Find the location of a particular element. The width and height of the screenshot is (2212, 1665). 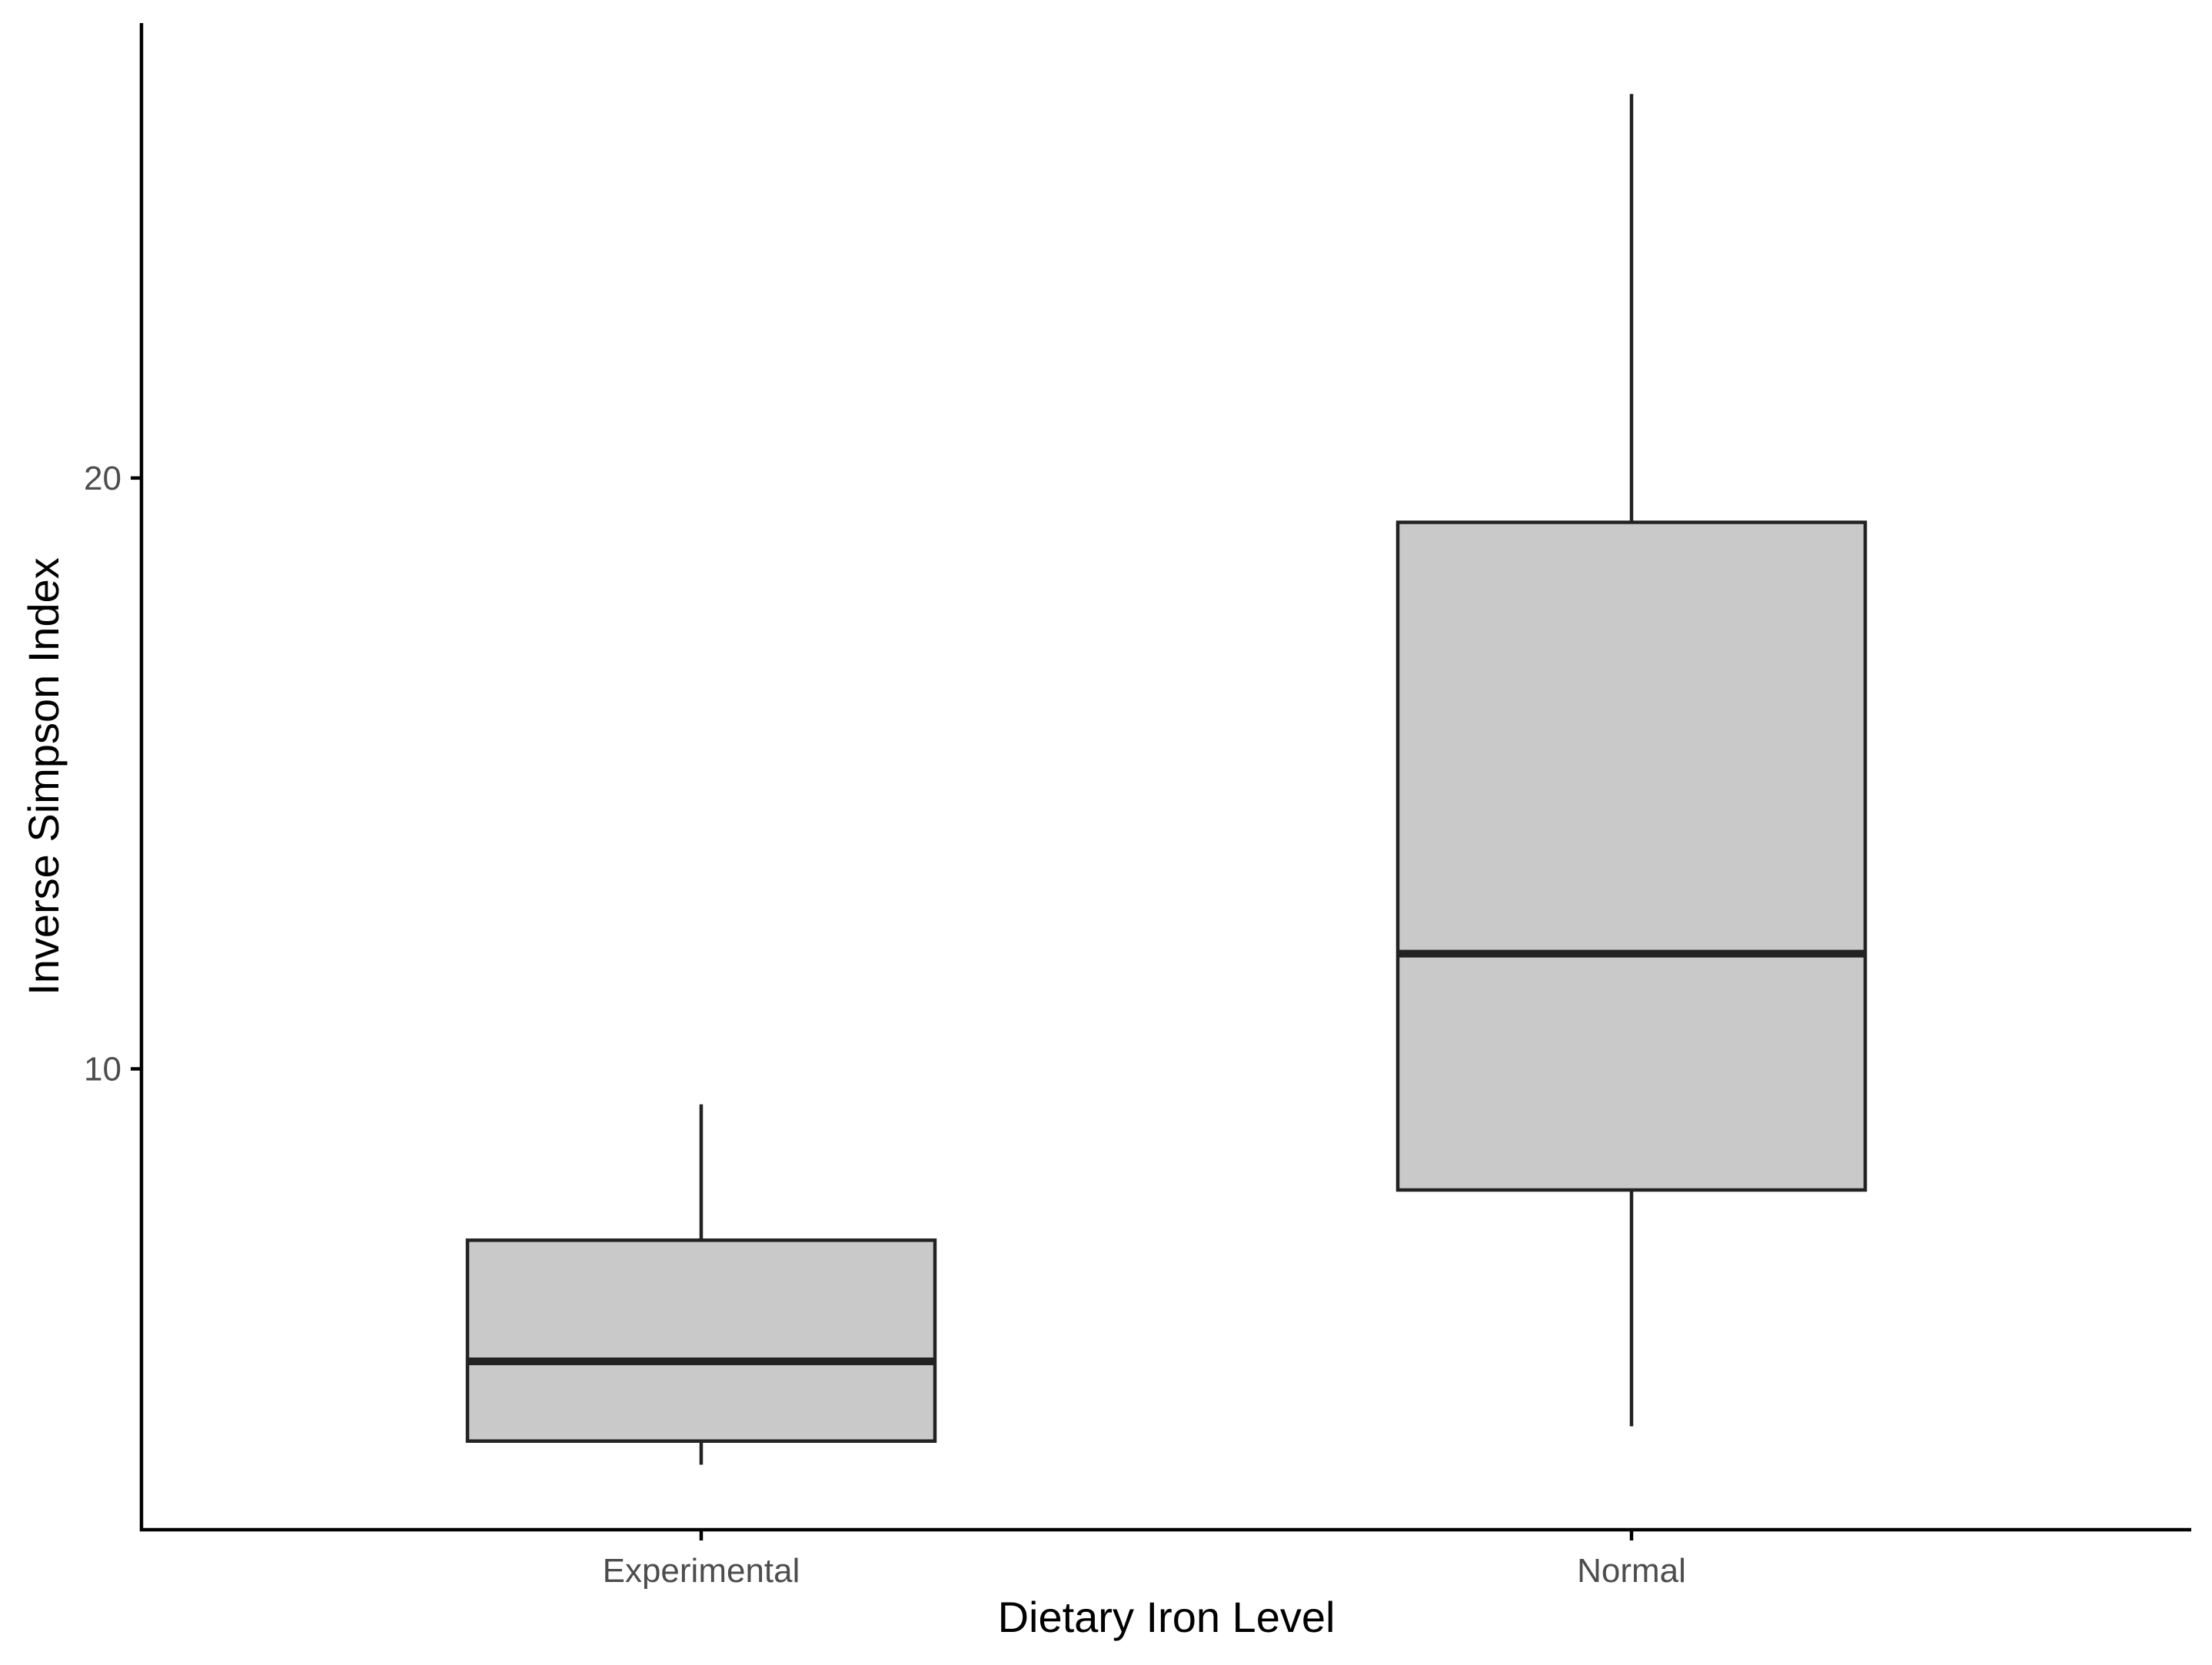

iqr-box-normal is located at coordinates (1631, 856).